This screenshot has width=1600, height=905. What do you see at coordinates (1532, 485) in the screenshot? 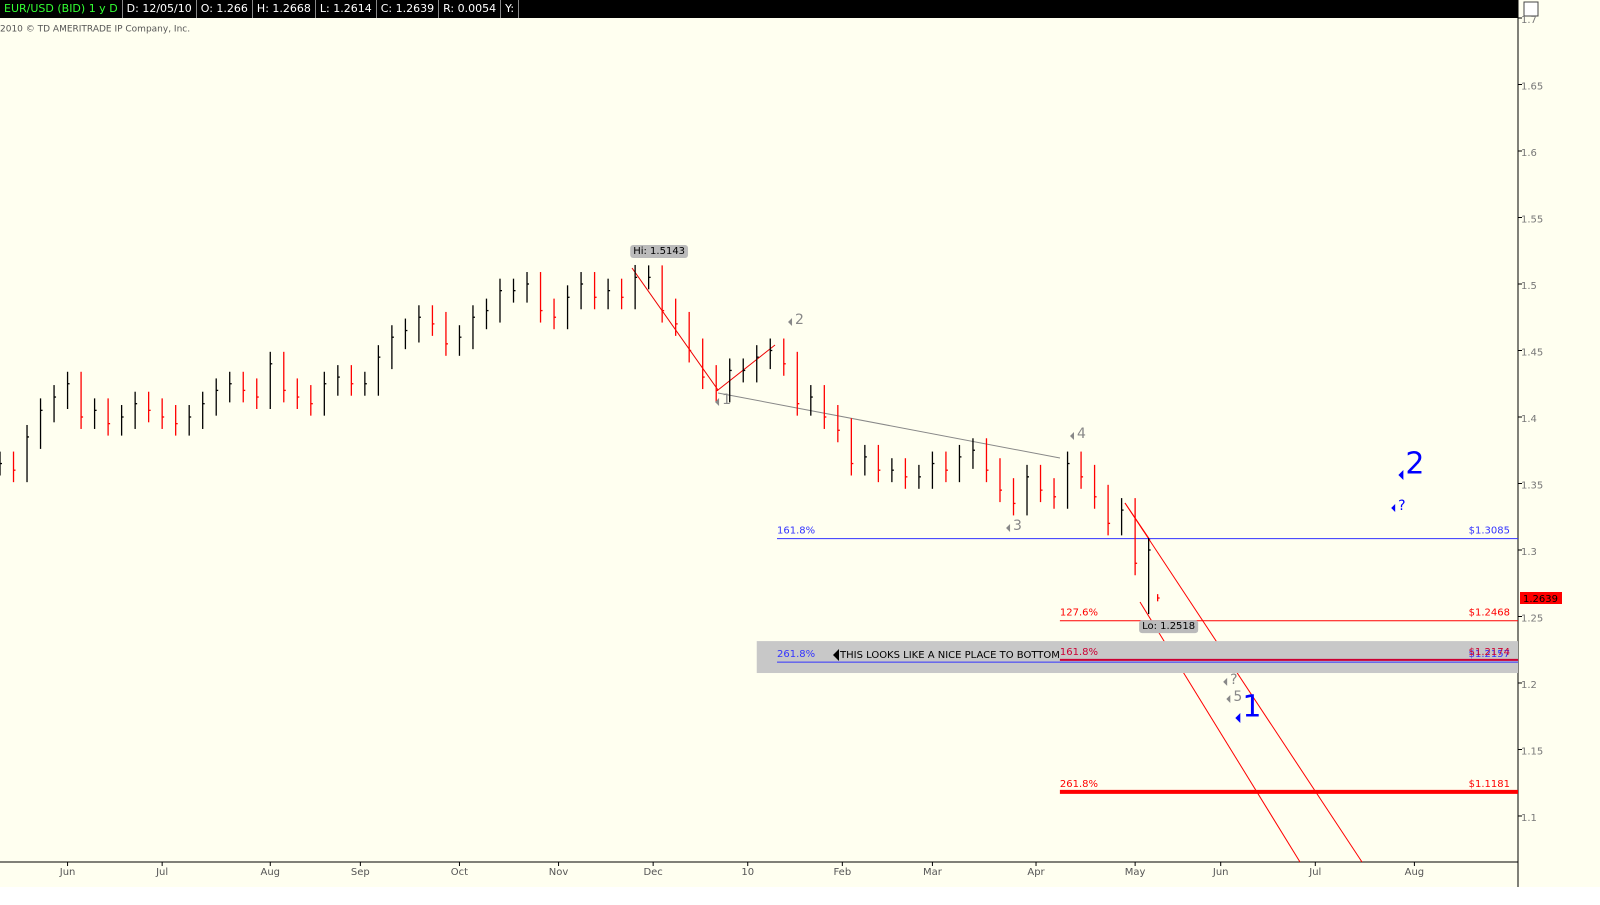
I see `y-tick-label: 1.35` at bounding box center [1532, 485].